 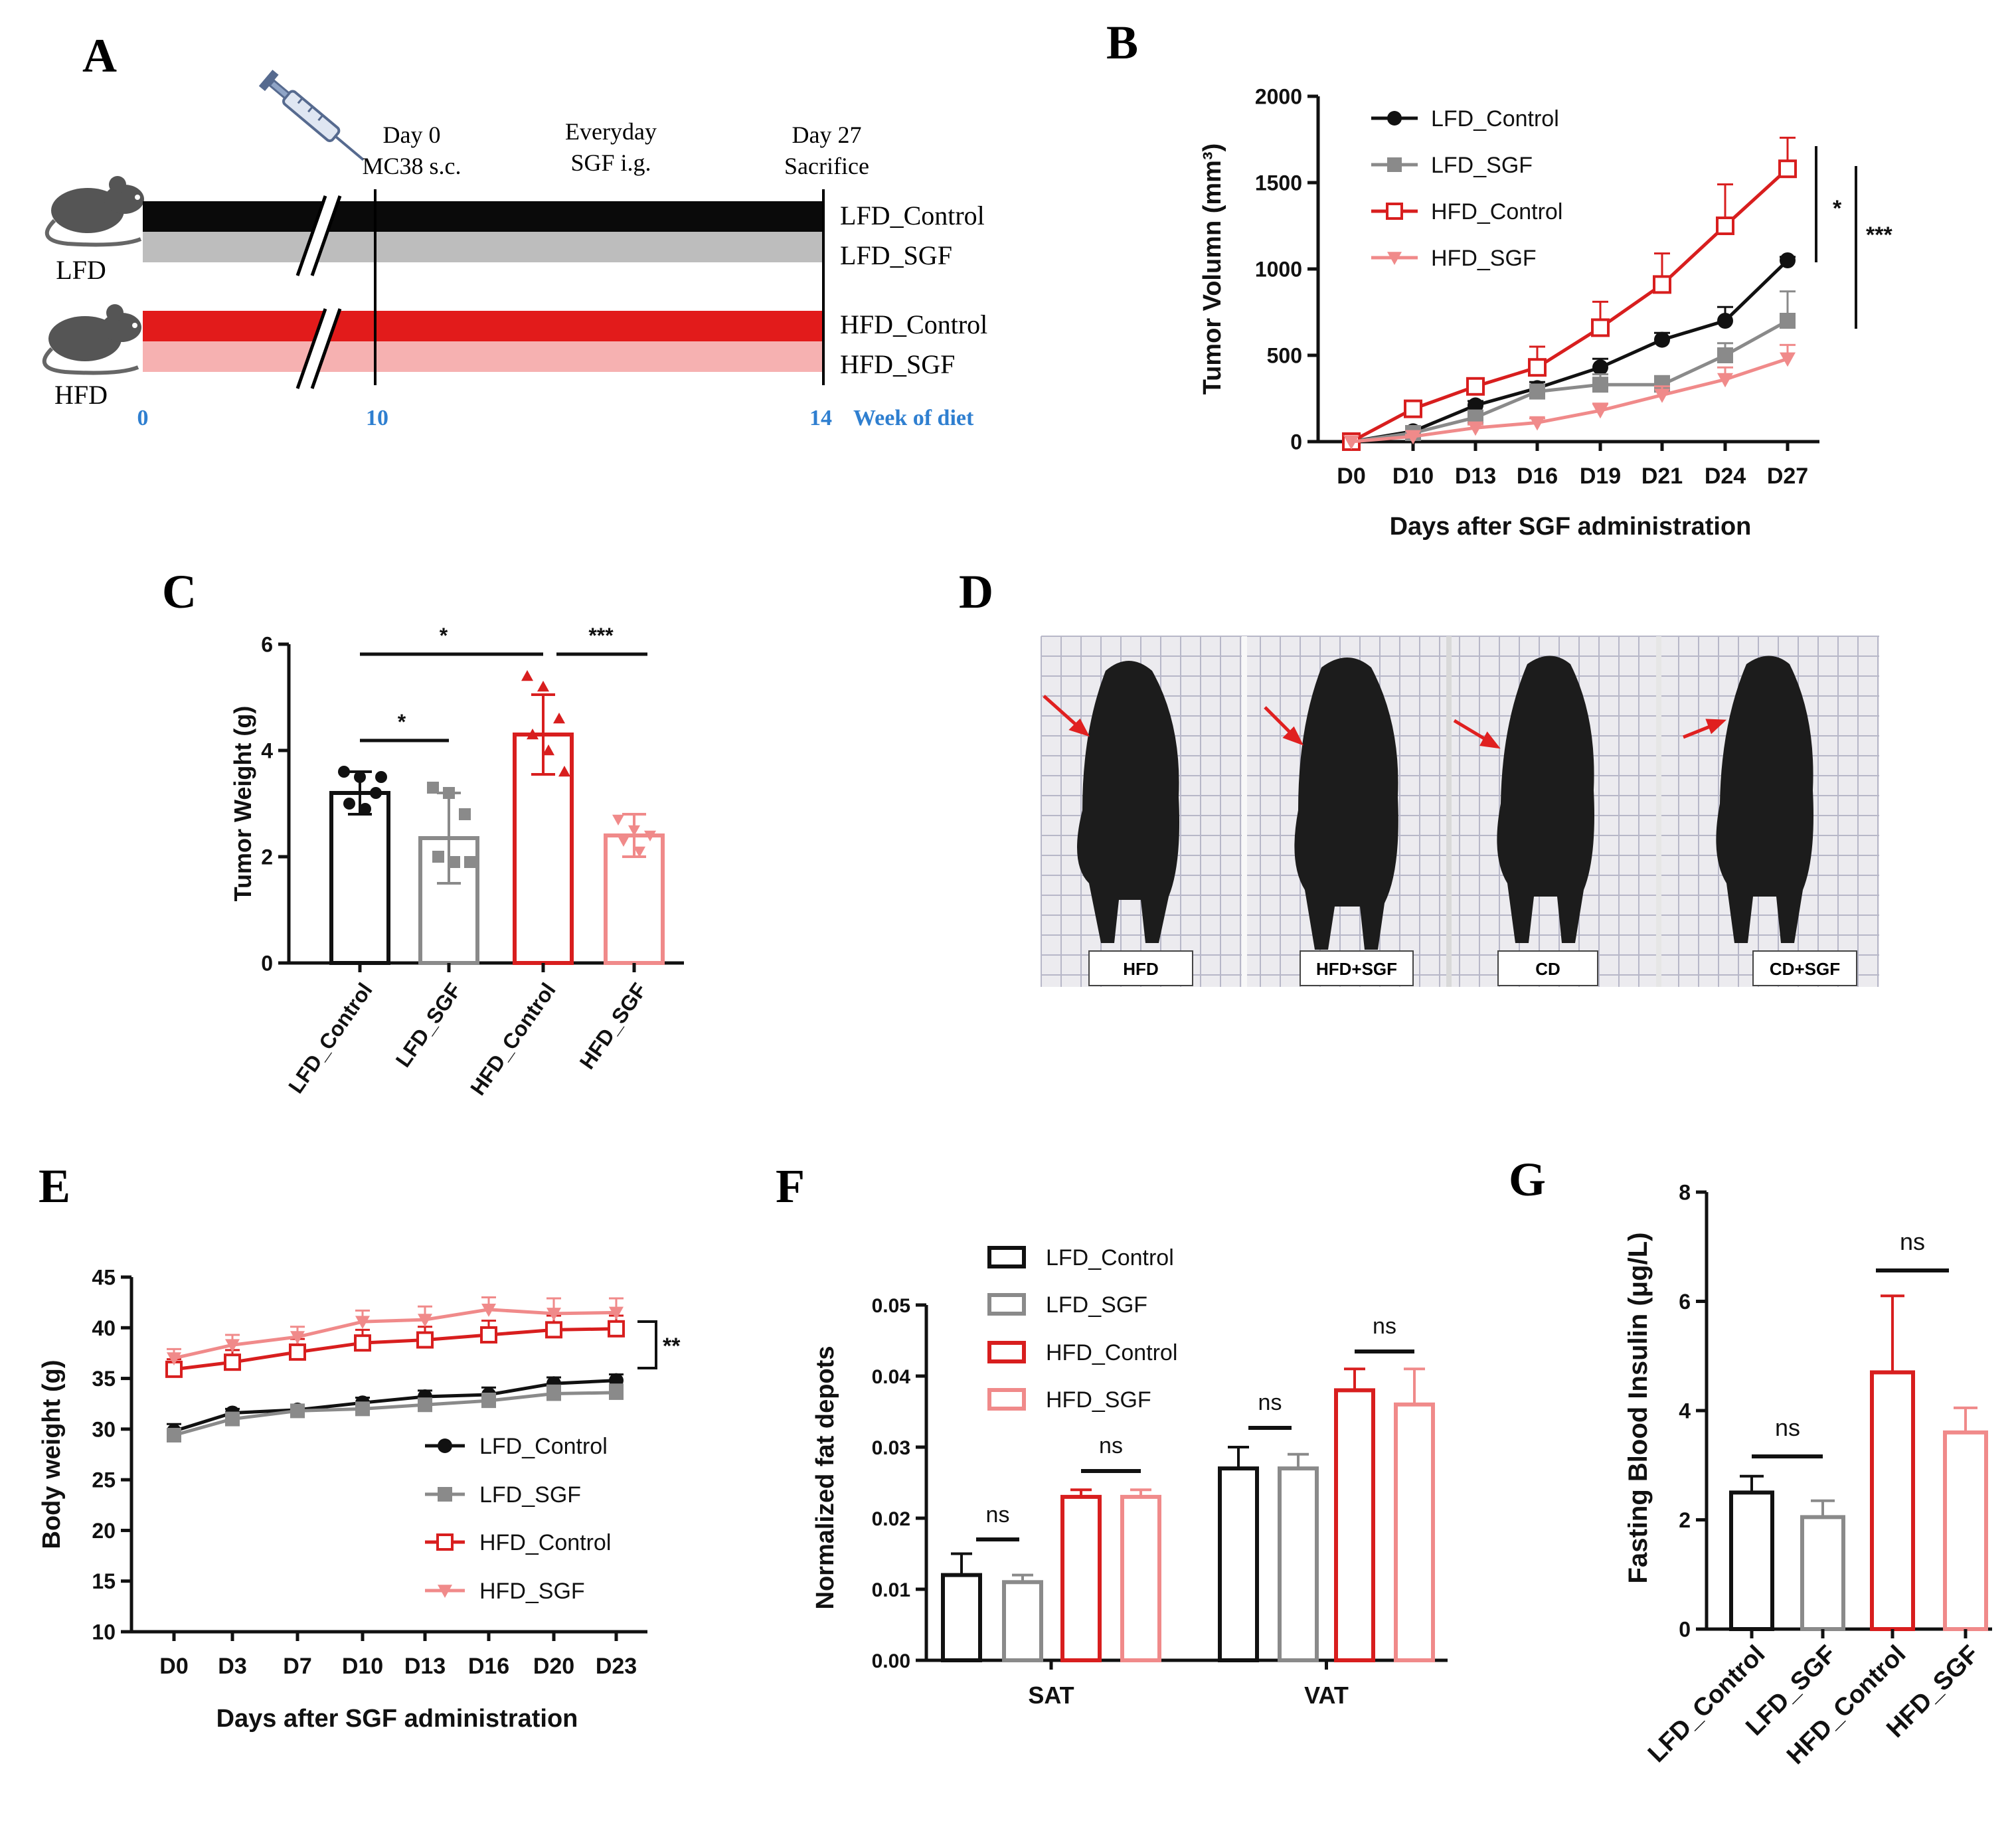 I want to click on y-tick-label: 1000, so click(x=1278, y=270).